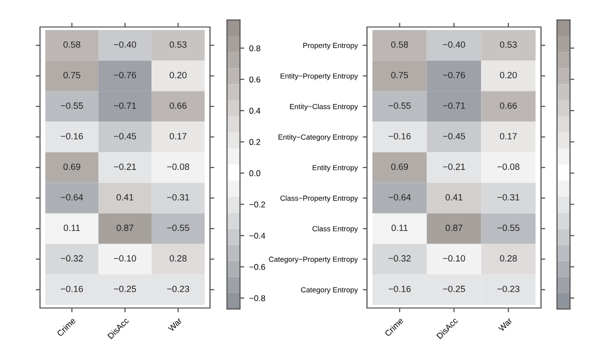 The height and width of the screenshot is (353, 603). What do you see at coordinates (257, 205) in the screenshot?
I see `color-bar-label: −0.2` at bounding box center [257, 205].